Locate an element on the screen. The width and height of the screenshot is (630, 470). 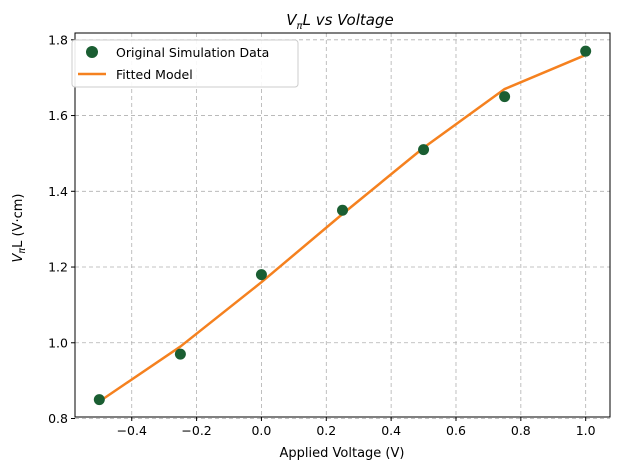
y-tick-label: 1.2 is located at coordinates (58, 267).